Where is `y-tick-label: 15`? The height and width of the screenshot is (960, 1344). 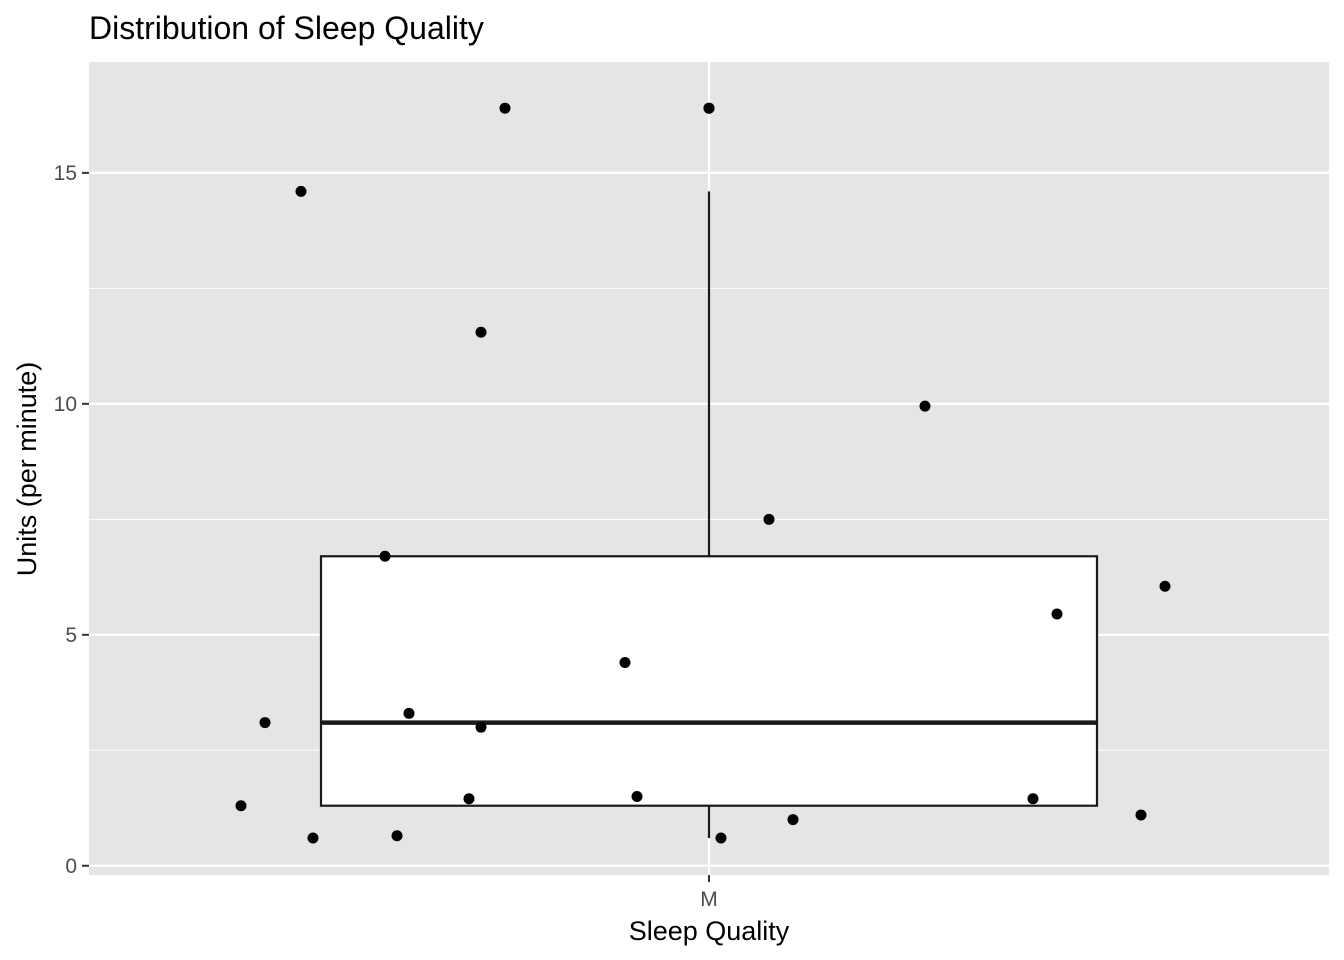 y-tick-label: 15 is located at coordinates (65, 173).